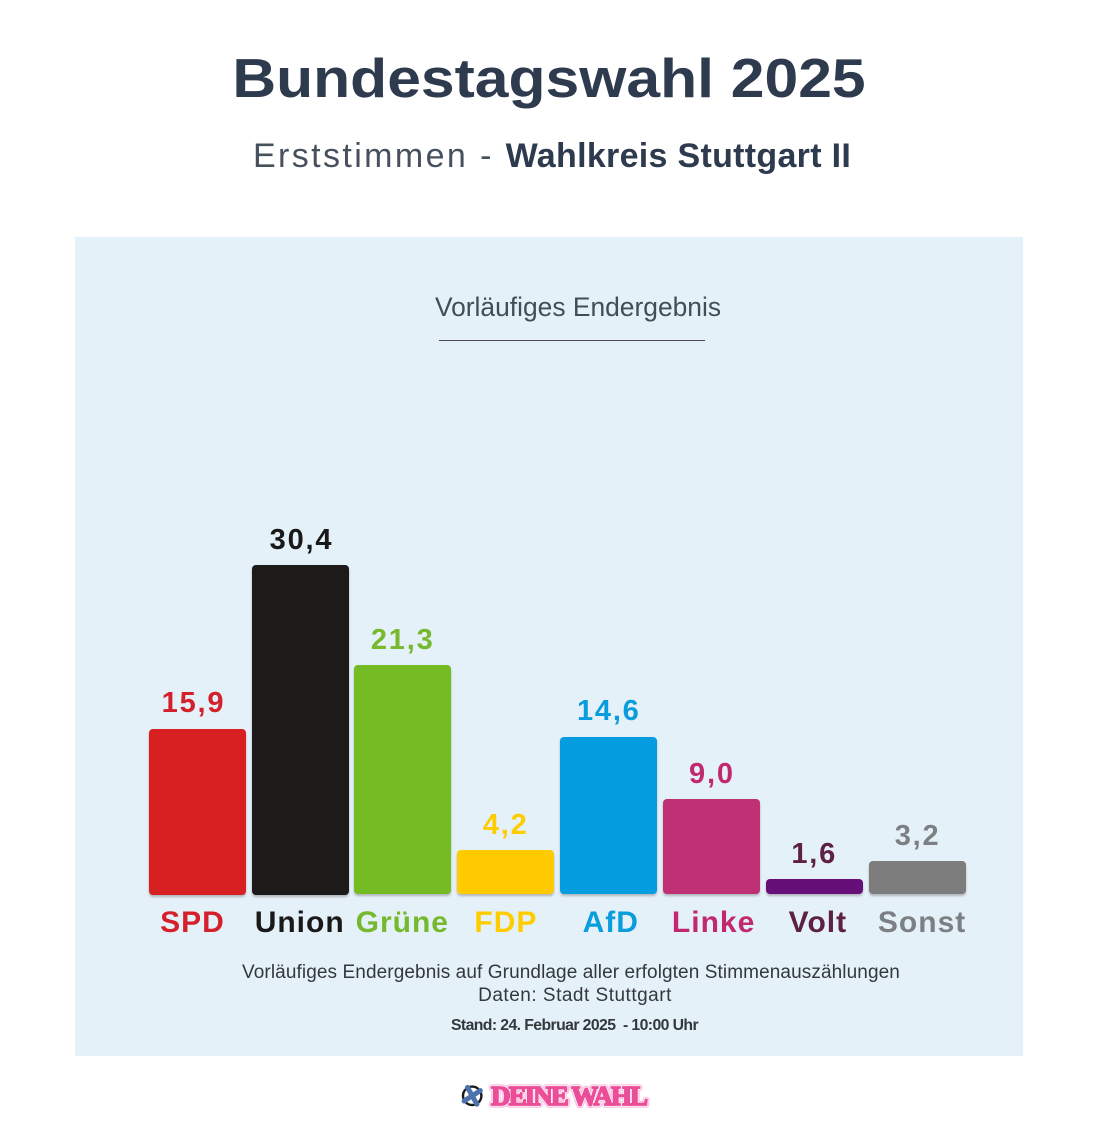  What do you see at coordinates (569, 1096) in the screenshot?
I see `svg-text: DEINE WAHL` at bounding box center [569, 1096].